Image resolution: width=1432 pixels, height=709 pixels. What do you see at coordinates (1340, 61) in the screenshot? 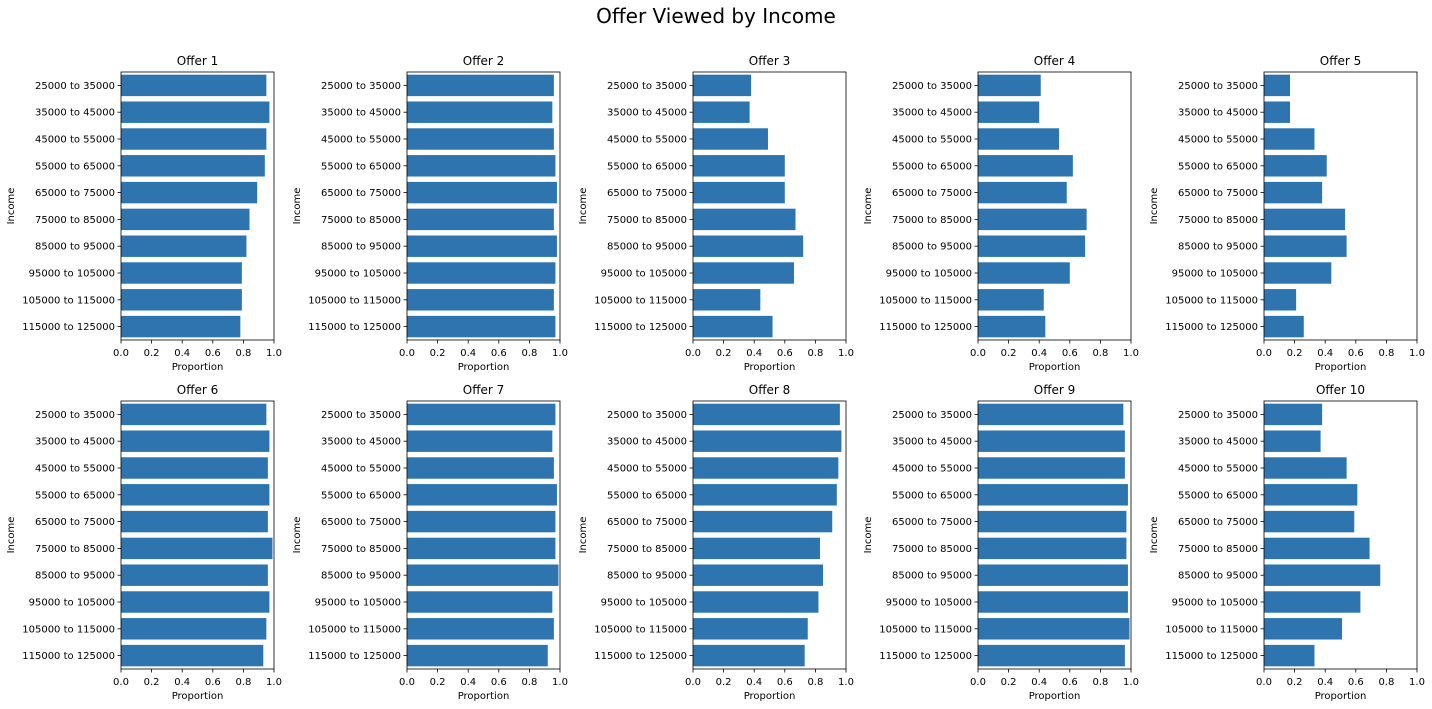
I see `subplot-title: Offer 5` at bounding box center [1340, 61].